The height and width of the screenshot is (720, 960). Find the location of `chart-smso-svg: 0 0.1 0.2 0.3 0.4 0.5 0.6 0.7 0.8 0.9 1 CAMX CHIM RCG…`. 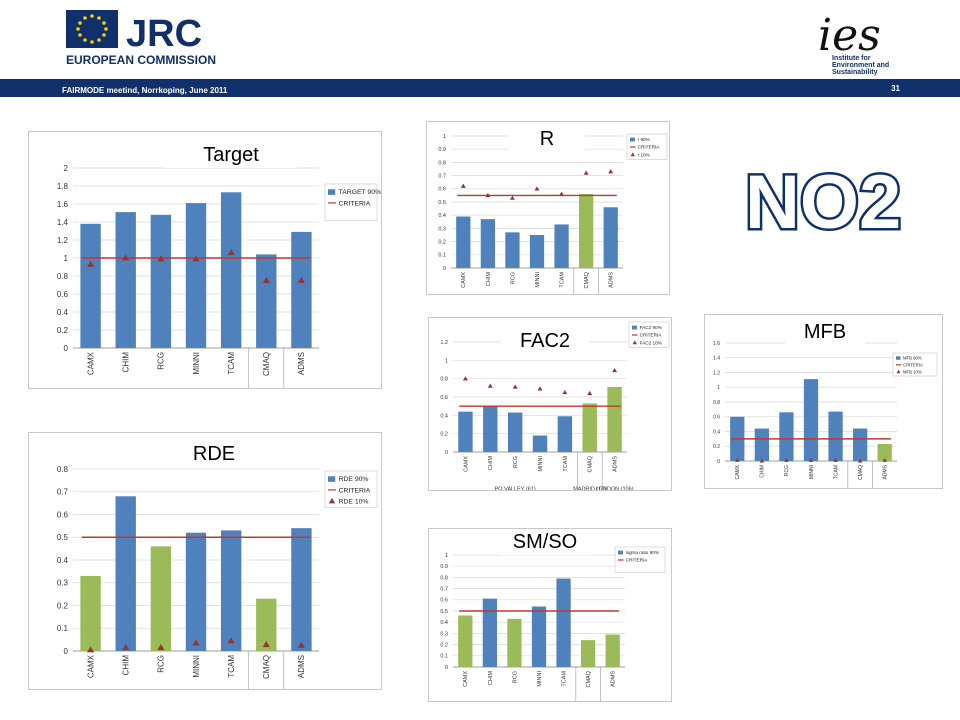

chart-smso-svg: 0 0.1 0.2 0.3 0.4 0.5 0.6 0.7 0.8 0.9 1 CAMX CHIM RCG… is located at coordinates (553, 623).